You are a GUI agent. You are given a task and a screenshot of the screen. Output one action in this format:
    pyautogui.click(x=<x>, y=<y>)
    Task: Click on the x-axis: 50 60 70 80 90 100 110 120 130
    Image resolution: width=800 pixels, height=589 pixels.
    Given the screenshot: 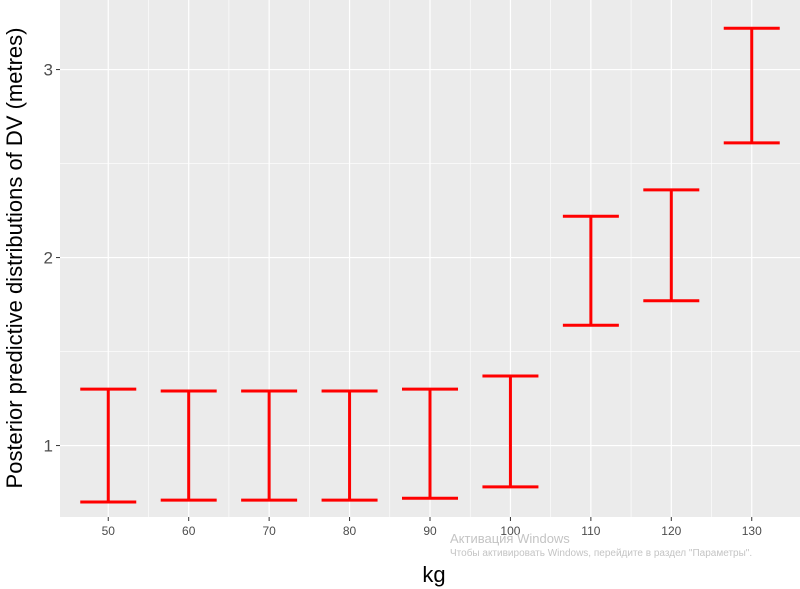 What is the action you would take?
    pyautogui.click(x=432, y=527)
    